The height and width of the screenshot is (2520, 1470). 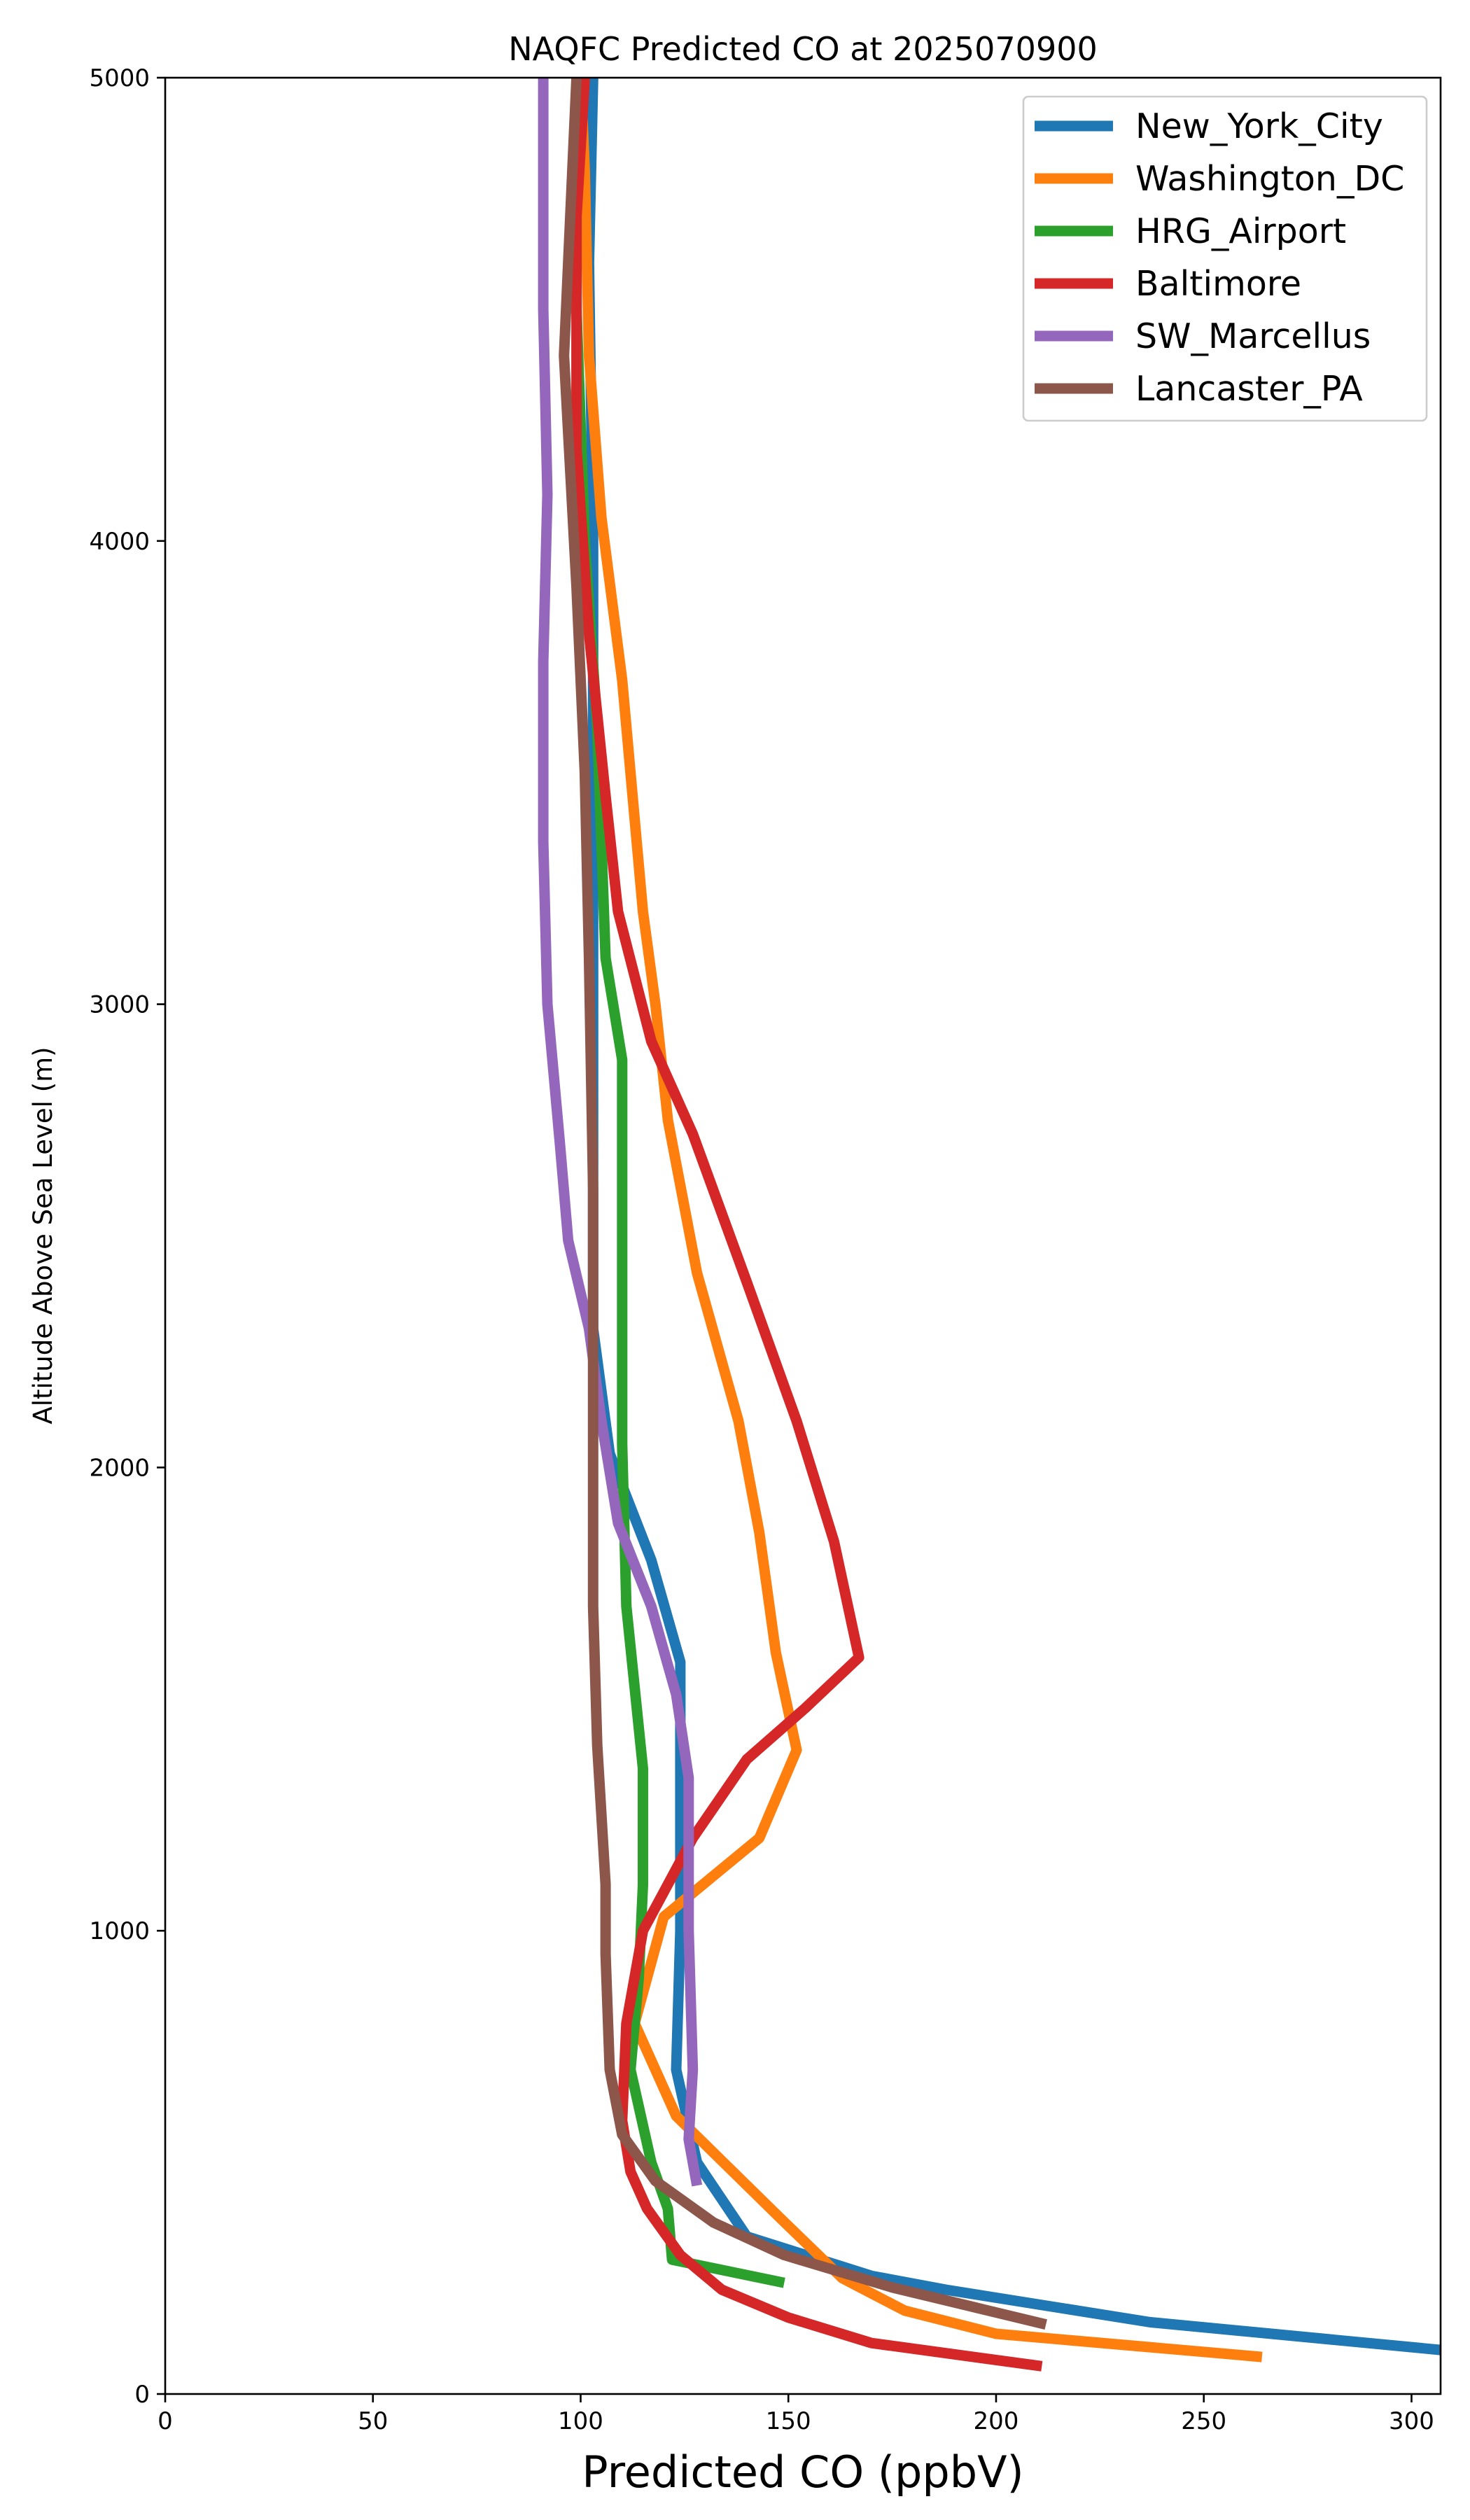 What do you see at coordinates (165, 2421) in the screenshot?
I see `x-tick-label: 0` at bounding box center [165, 2421].